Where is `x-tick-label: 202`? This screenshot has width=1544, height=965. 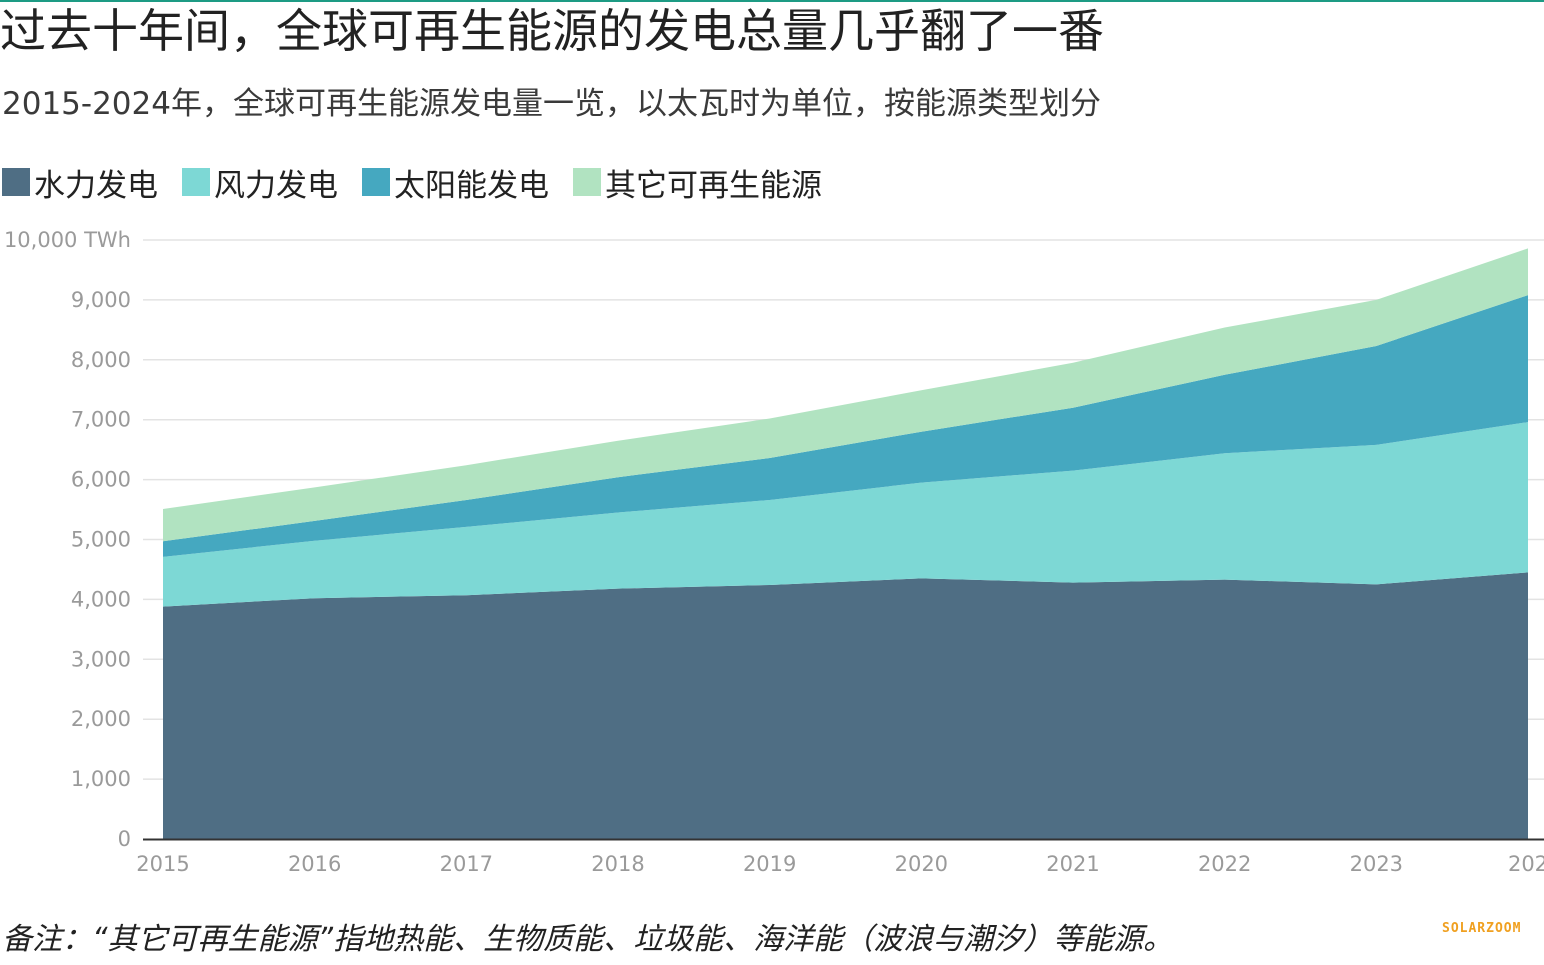
x-tick-label: 202 is located at coordinates (1526, 864).